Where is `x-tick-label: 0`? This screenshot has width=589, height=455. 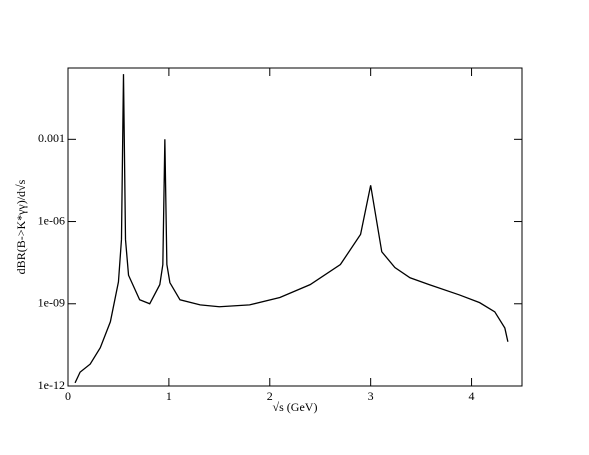 x-tick-label: 0 is located at coordinates (68, 396).